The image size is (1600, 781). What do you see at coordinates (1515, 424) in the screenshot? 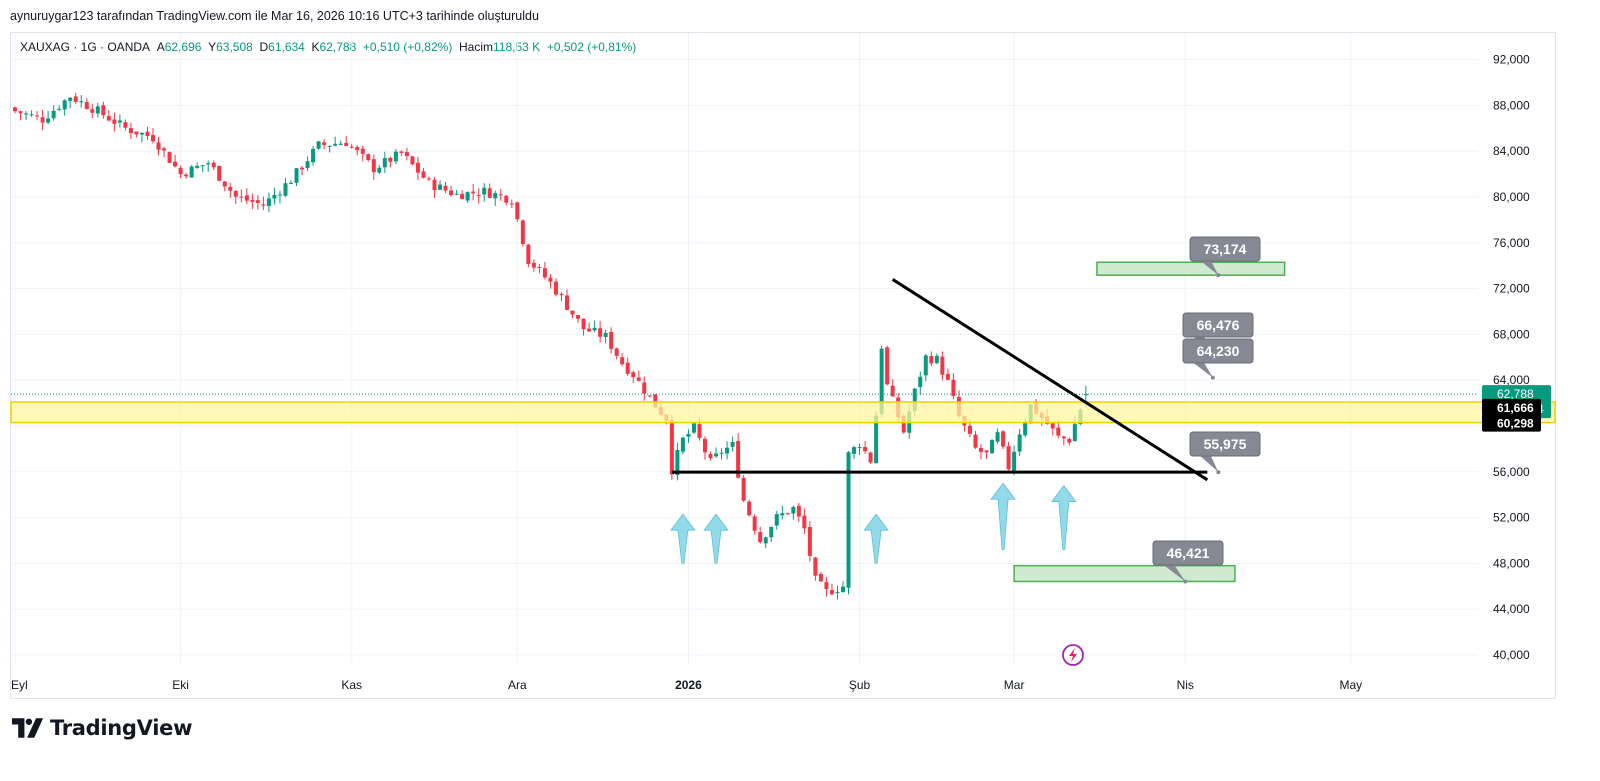
I see `price-label: 60,298` at bounding box center [1515, 424].